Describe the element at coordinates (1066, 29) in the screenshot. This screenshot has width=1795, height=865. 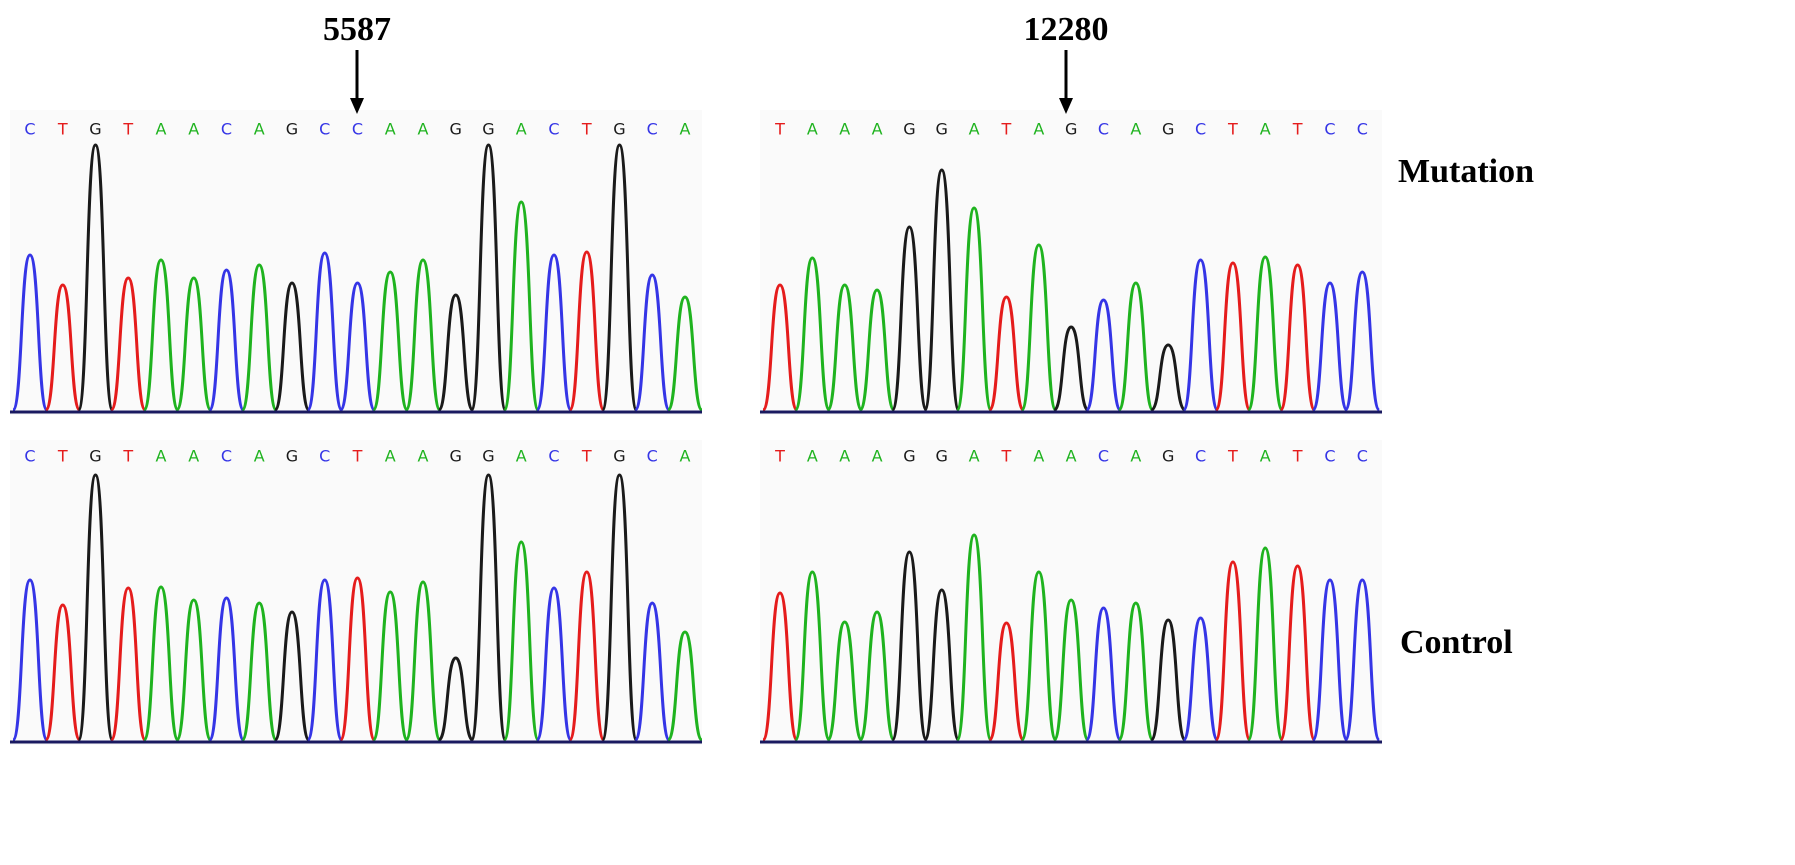
I see `position-label: 12280` at that location.